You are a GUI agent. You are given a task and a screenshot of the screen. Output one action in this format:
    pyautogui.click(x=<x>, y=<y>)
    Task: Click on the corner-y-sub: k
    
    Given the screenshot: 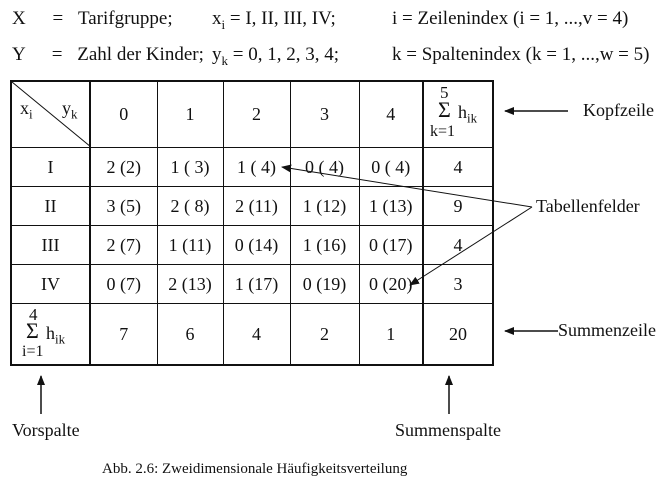 What is the action you would take?
    pyautogui.click(x=74, y=114)
    